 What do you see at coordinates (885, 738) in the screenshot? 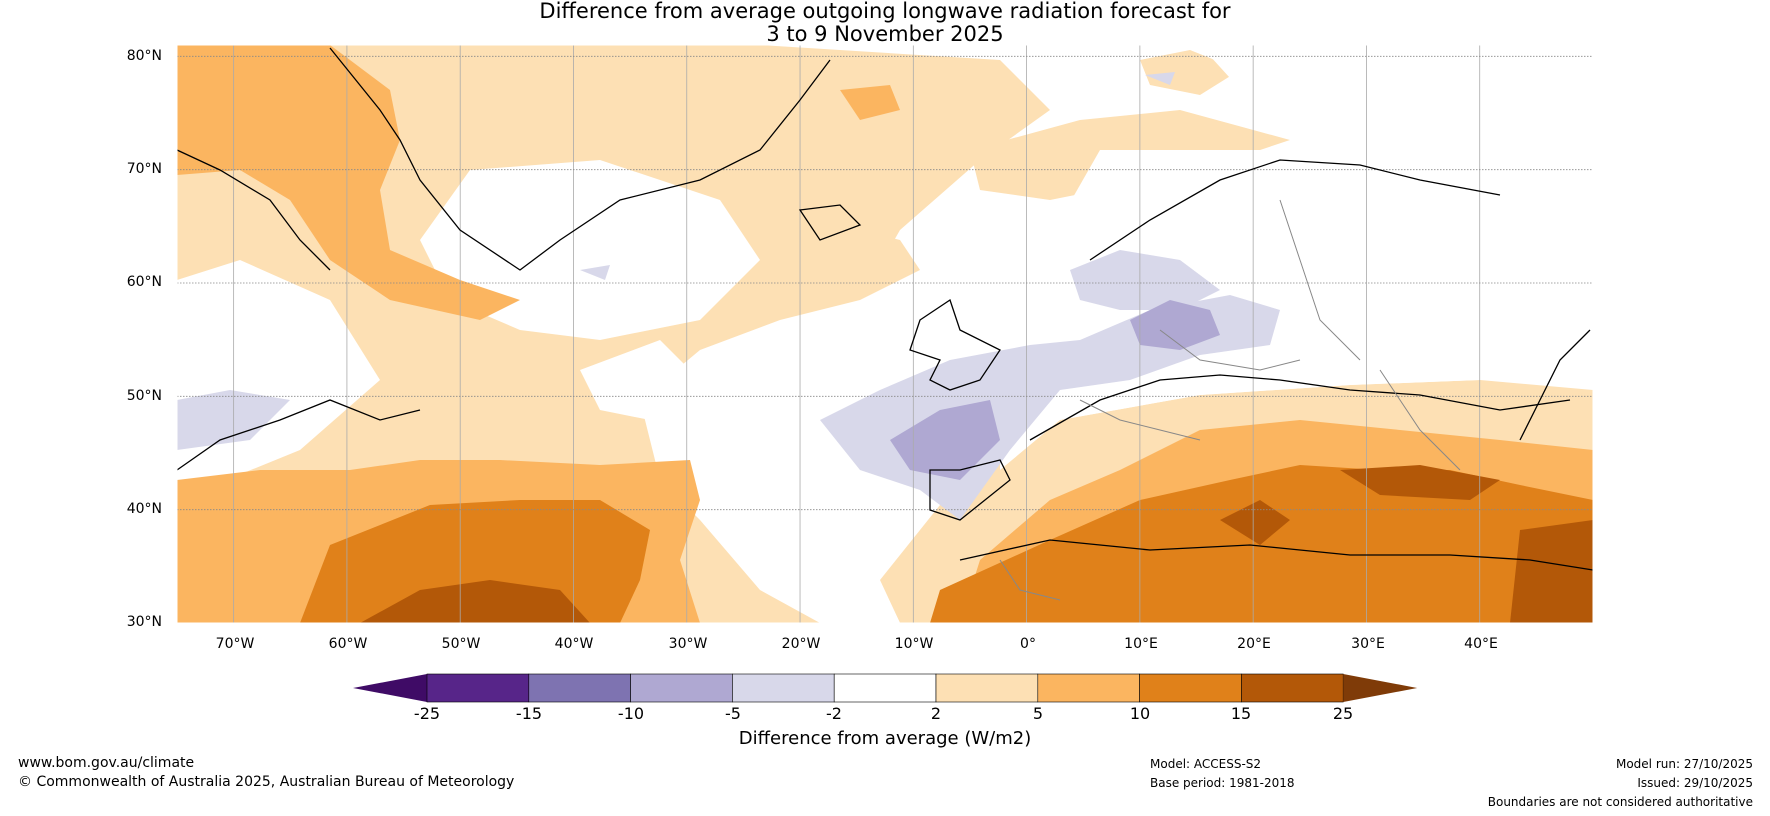
I see `colorbar-label: Difference from average (W/m2)` at bounding box center [885, 738].